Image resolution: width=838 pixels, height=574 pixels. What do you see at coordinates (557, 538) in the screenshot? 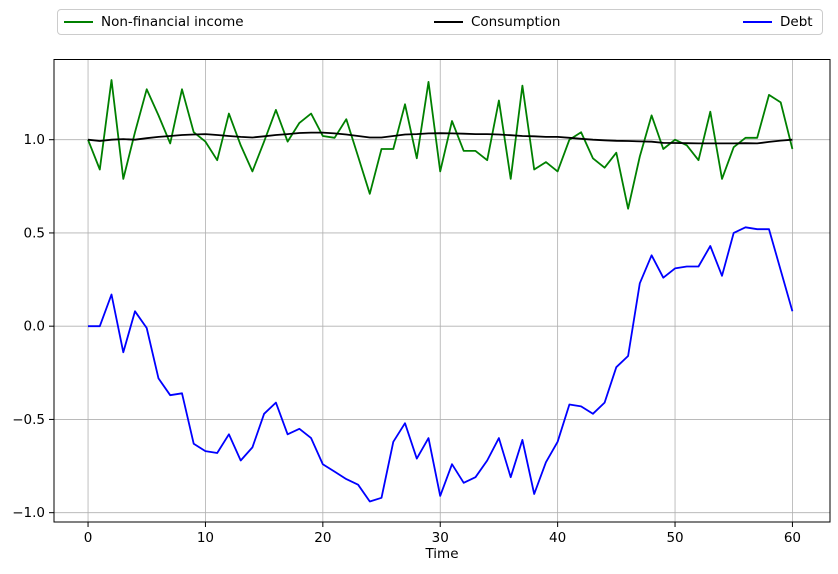
I see `x-tick-label: 40` at bounding box center [557, 538].